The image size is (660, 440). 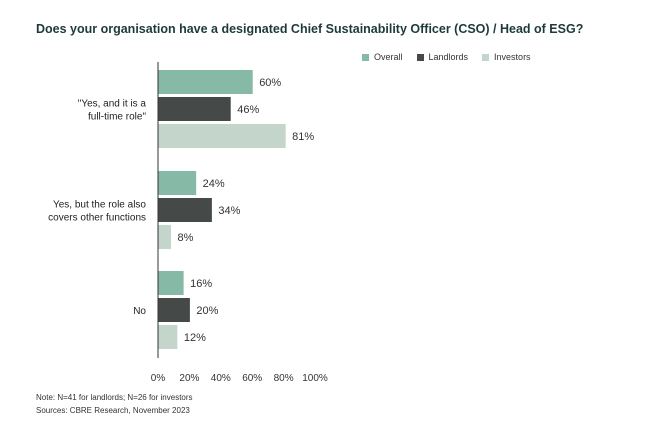 What do you see at coordinates (195, 338) in the screenshot?
I see `value-label-investors-3: 12%` at bounding box center [195, 338].